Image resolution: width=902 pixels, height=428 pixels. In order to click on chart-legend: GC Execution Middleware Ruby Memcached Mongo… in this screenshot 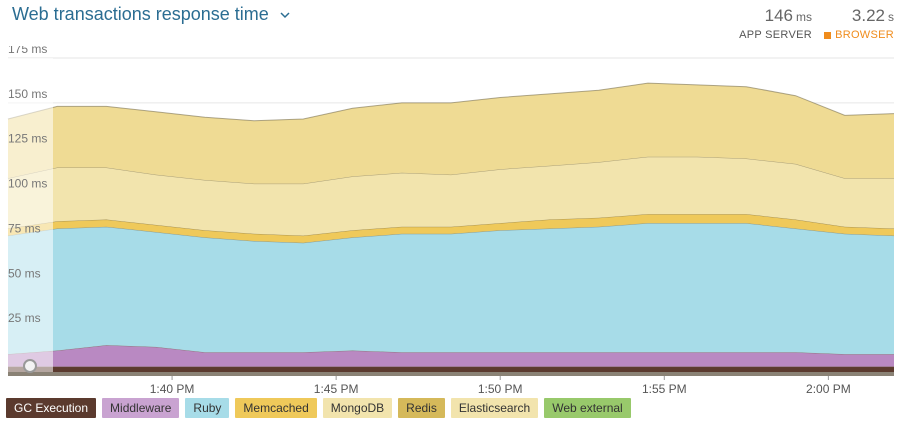, I will do `click(318, 408)`.